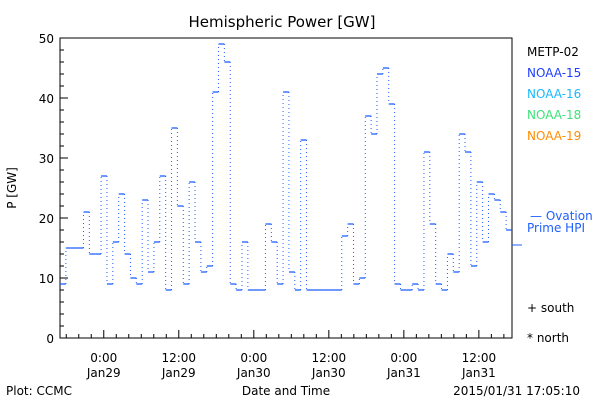  What do you see at coordinates (561, 216) in the screenshot?
I see `legend-model-line1: — Ovation` at bounding box center [561, 216].